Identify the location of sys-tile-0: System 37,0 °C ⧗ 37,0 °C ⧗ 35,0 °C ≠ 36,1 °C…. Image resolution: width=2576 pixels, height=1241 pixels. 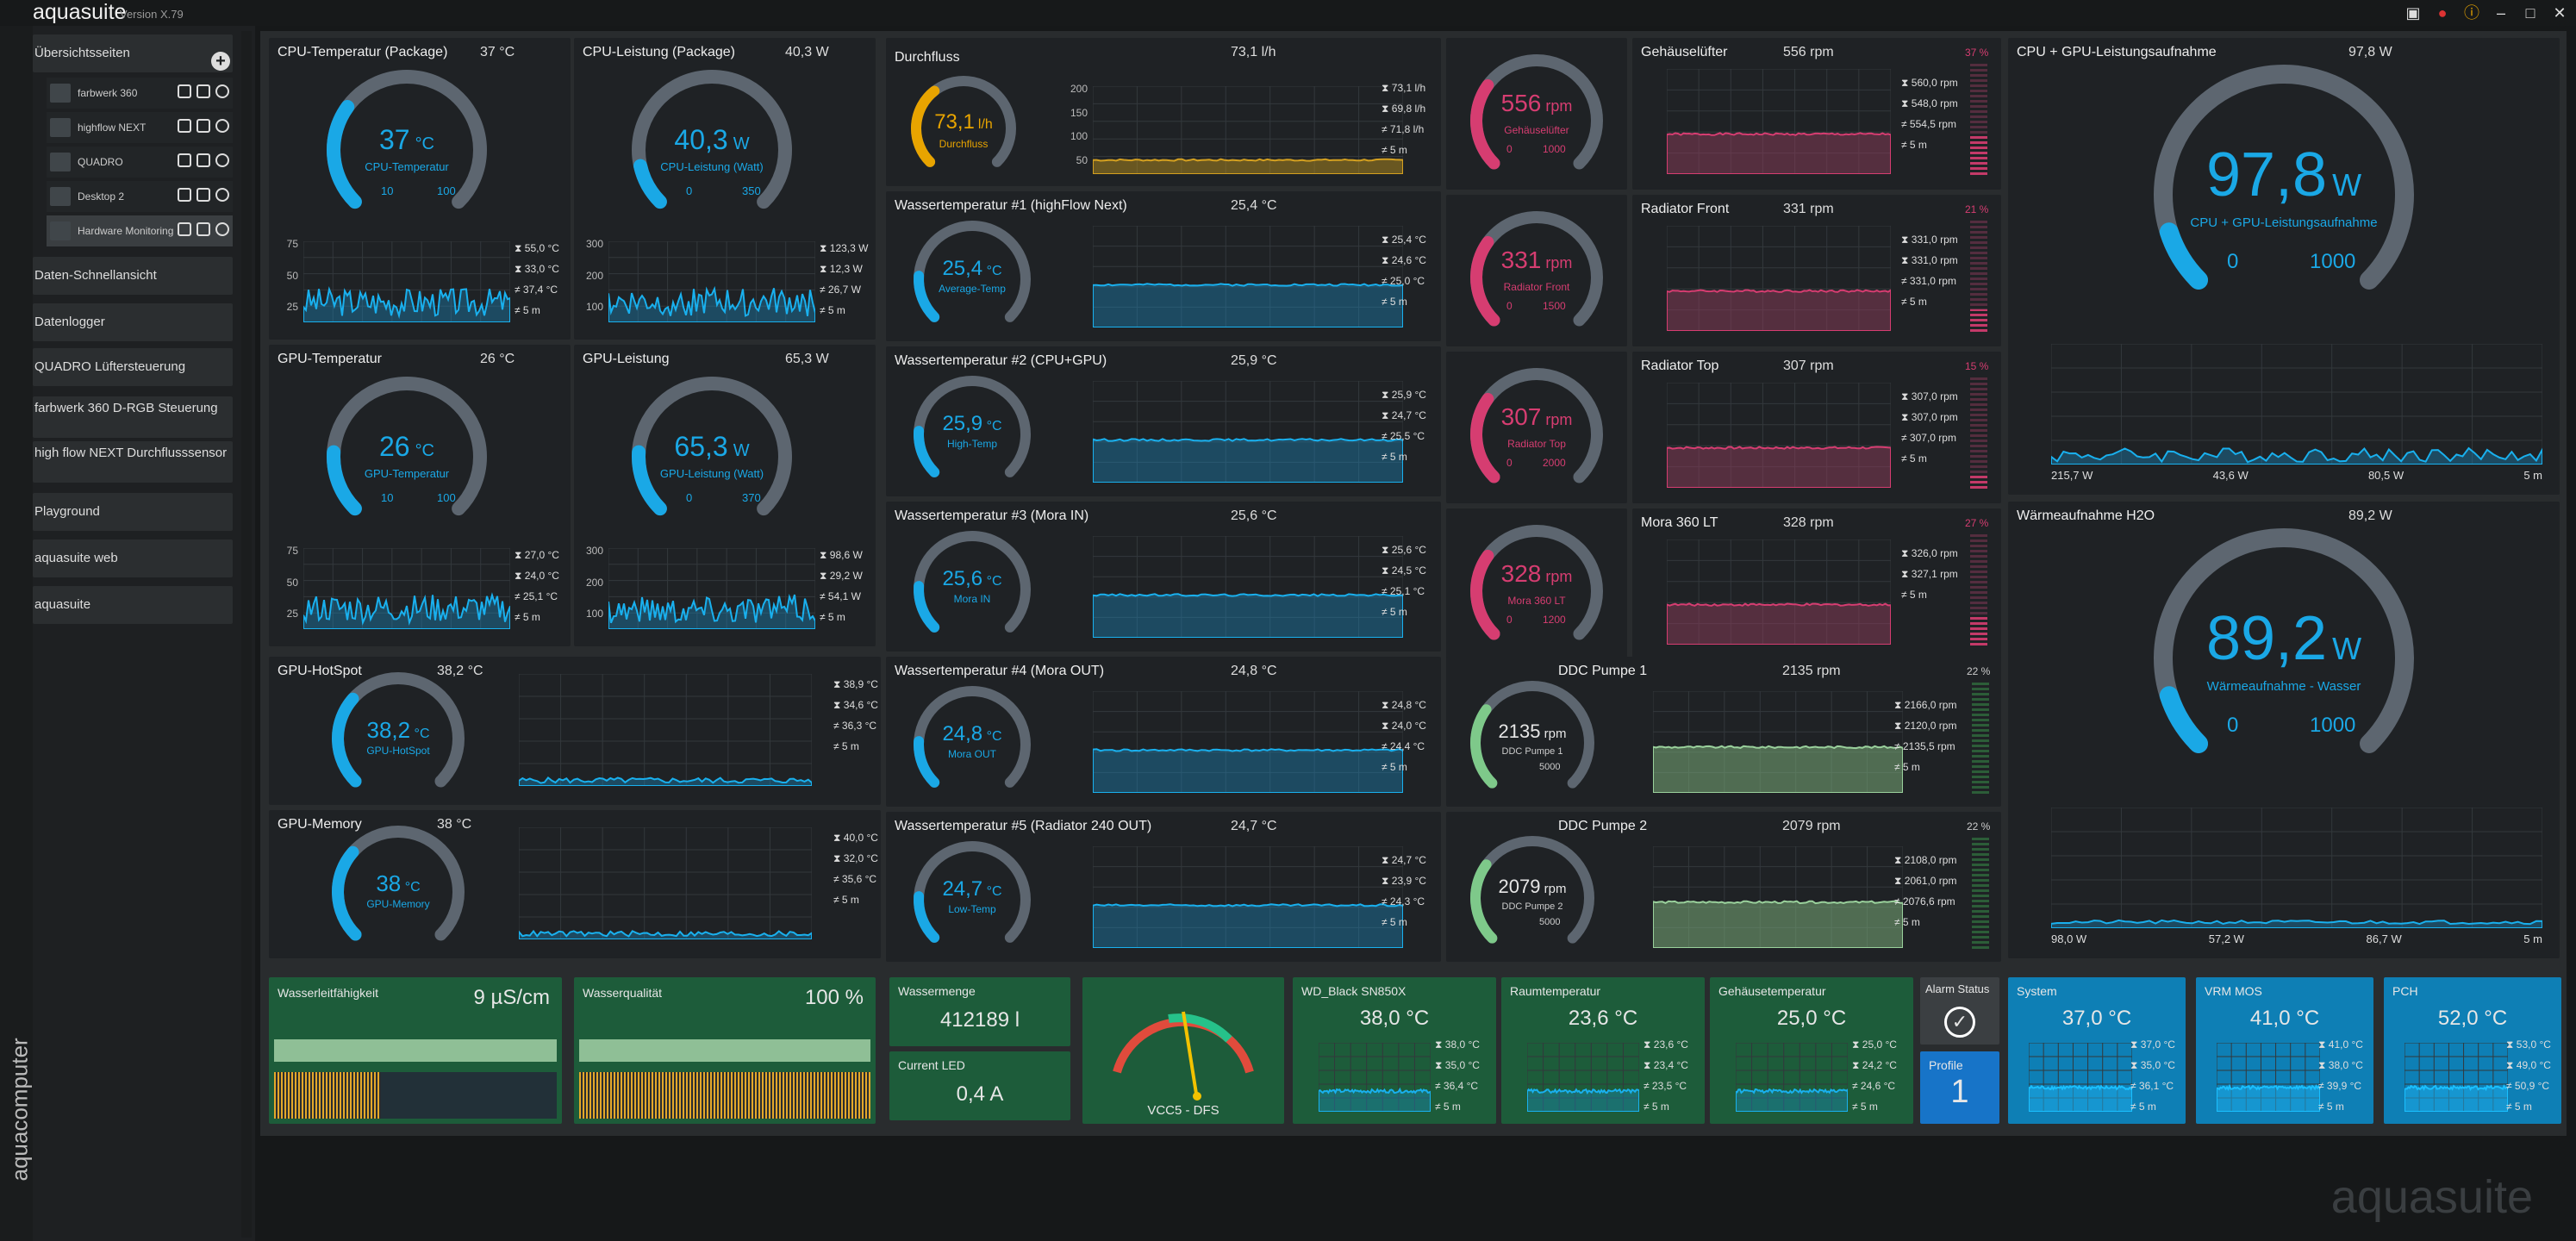
(2097, 1050).